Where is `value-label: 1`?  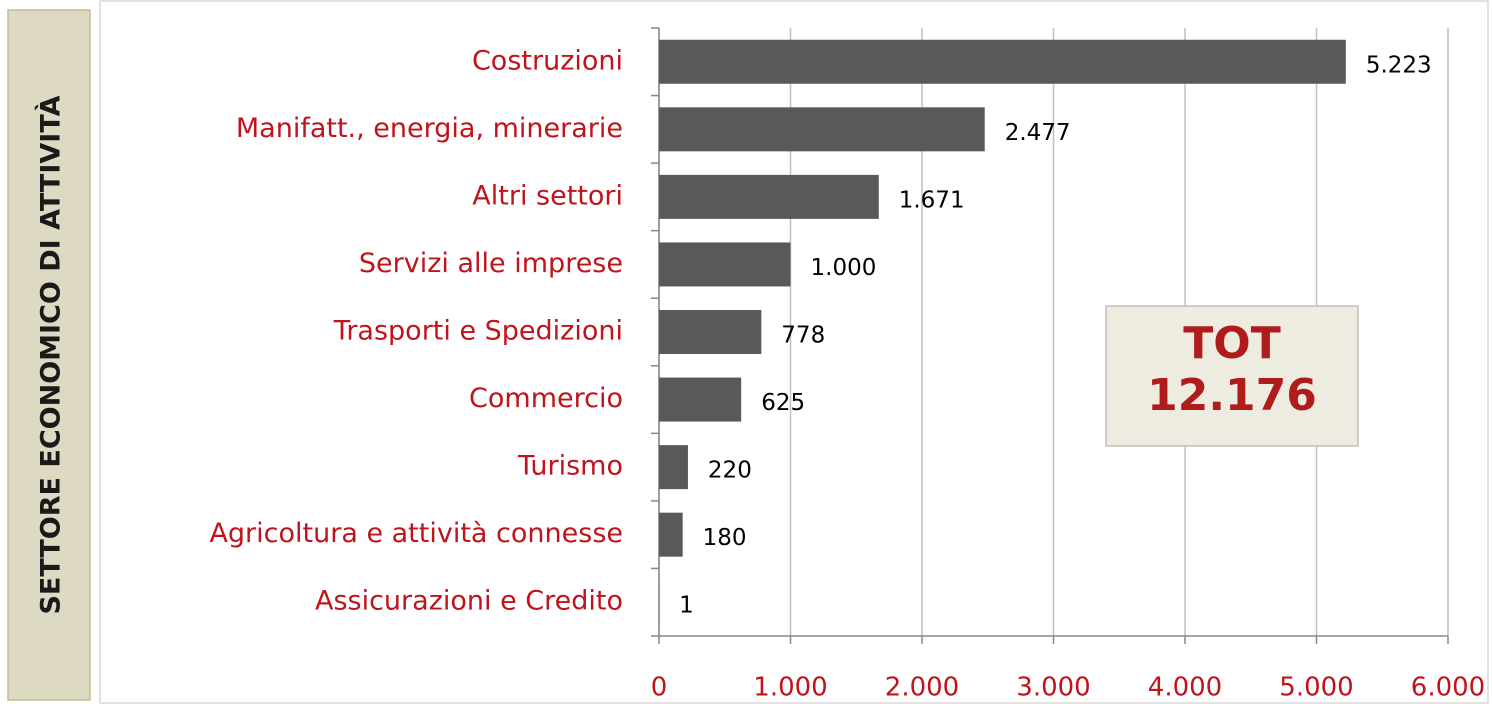 value-label: 1 is located at coordinates (686, 606).